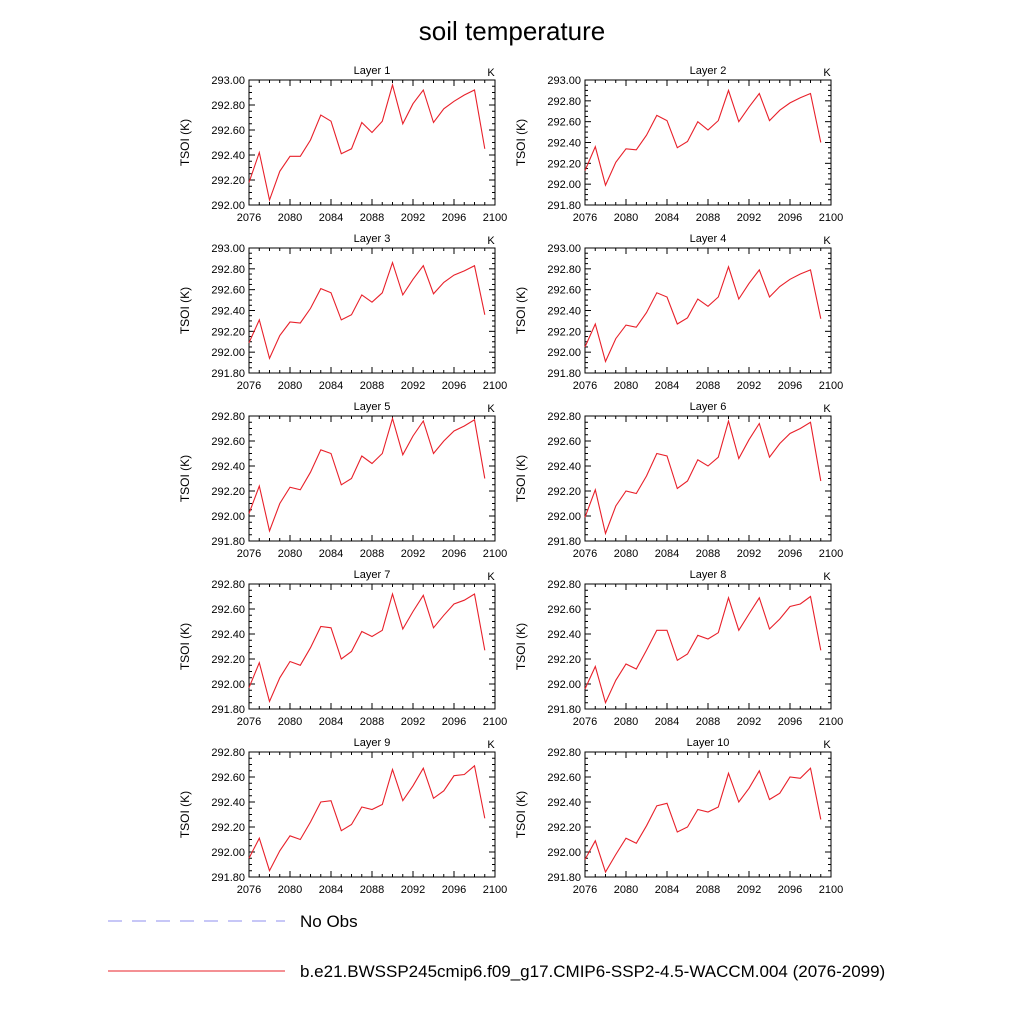 The width and height of the screenshot is (1024, 1024). Describe the element at coordinates (372, 239) in the screenshot. I see `panel-title: Layer 3` at that location.